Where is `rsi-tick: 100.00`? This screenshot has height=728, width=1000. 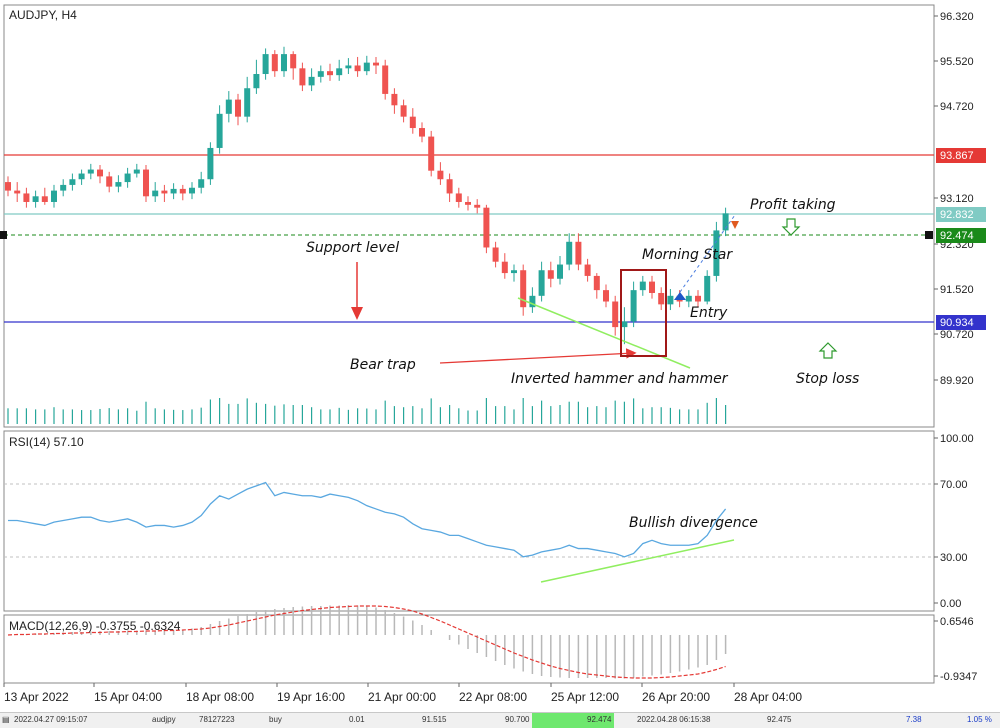 rsi-tick: 100.00 is located at coordinates (957, 439).